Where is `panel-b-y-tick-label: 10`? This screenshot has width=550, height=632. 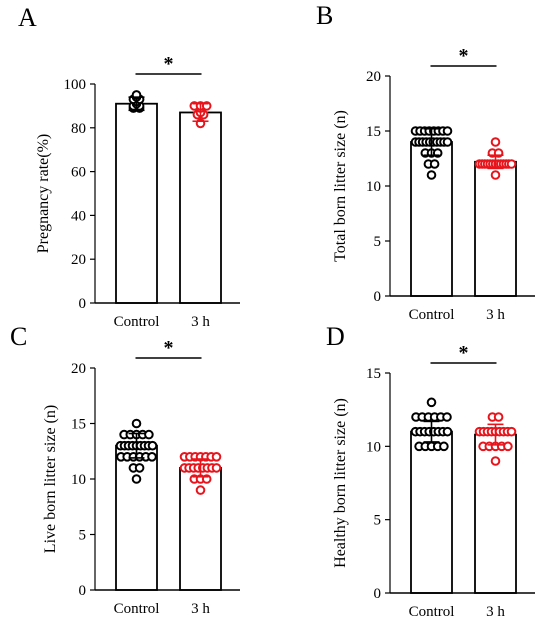 panel-b-y-tick-label: 10 is located at coordinates (373, 187).